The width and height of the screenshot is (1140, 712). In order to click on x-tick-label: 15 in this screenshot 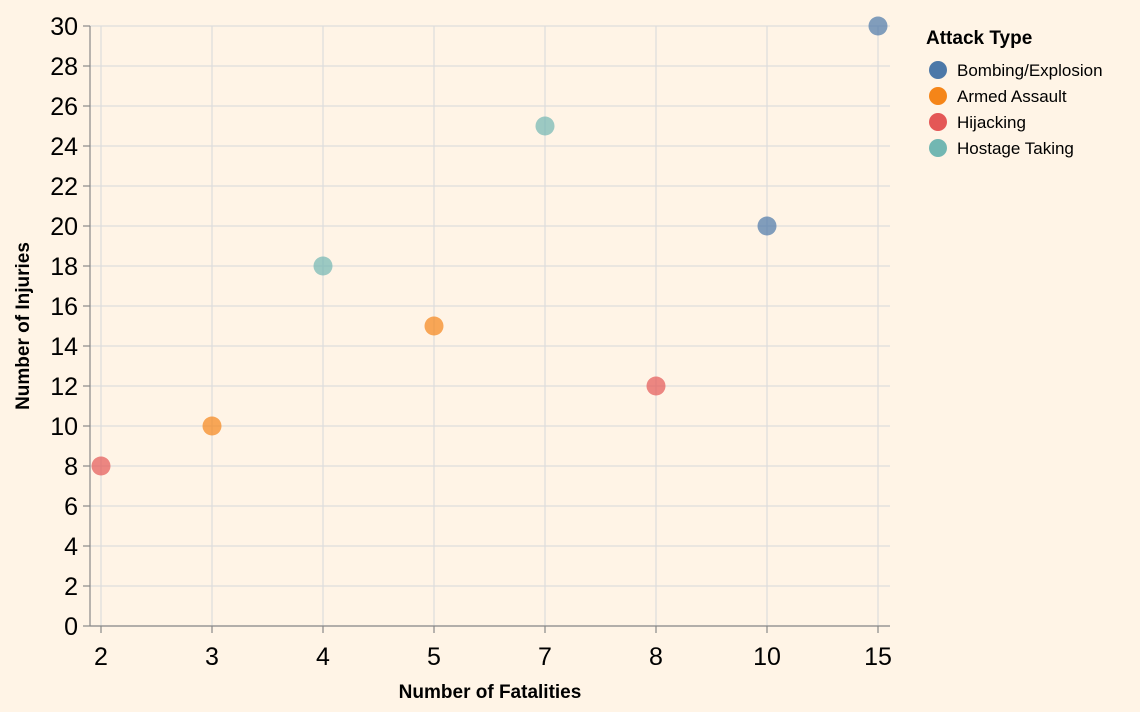, I will do `click(878, 657)`.